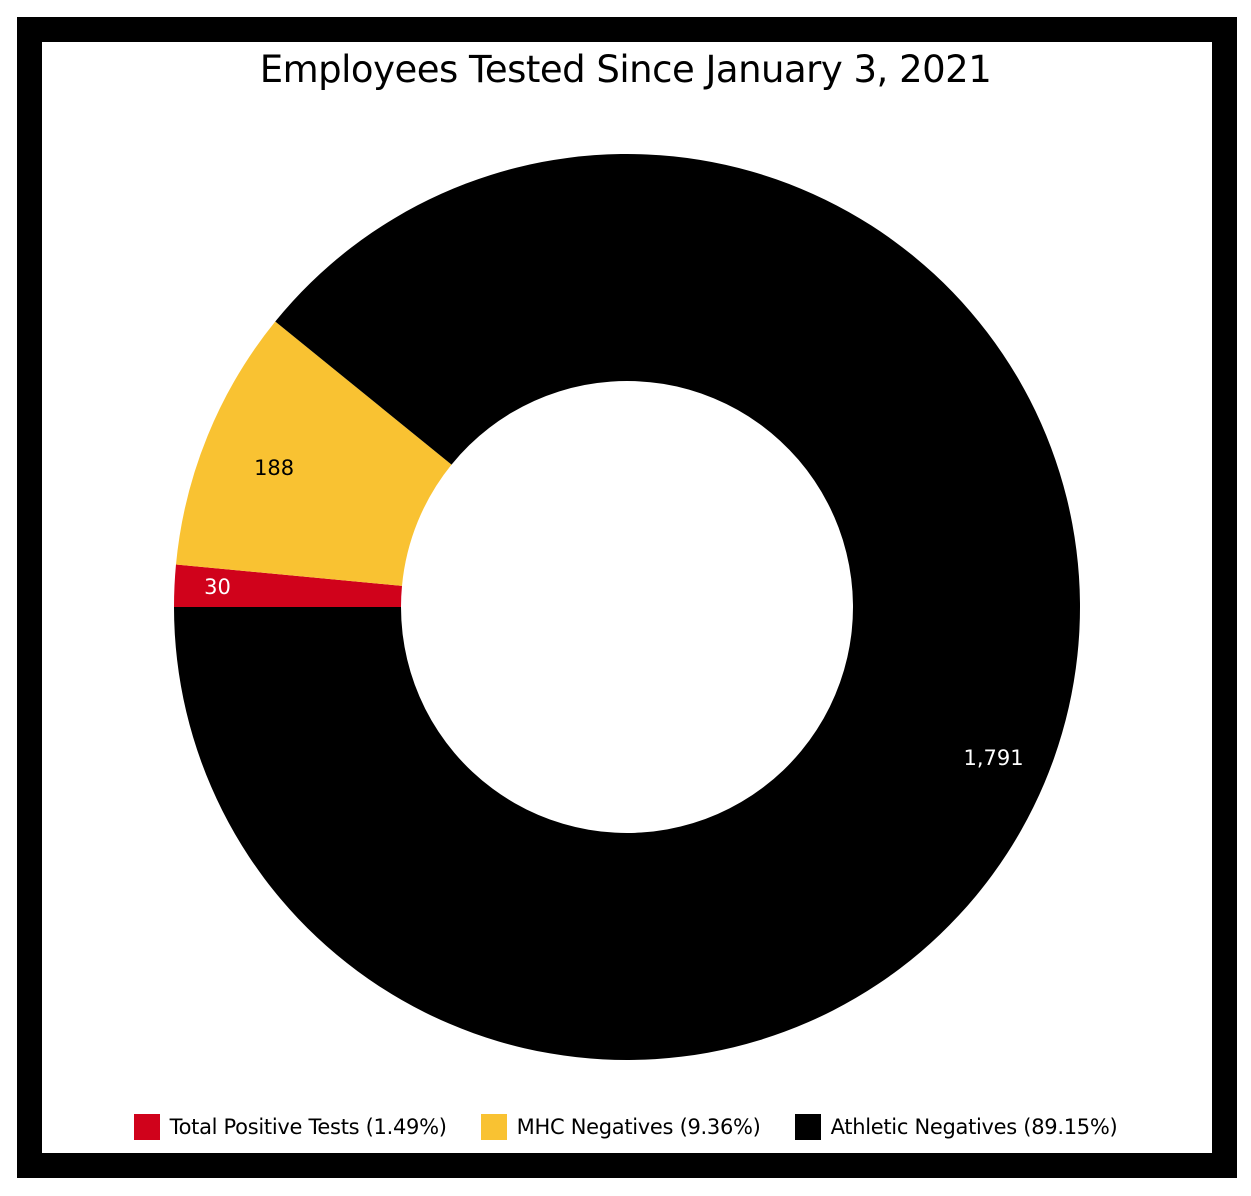 Image resolution: width=1251 pixels, height=1196 pixels. What do you see at coordinates (993, 758) in the screenshot?
I see `data-label-2: 1,791` at bounding box center [993, 758].